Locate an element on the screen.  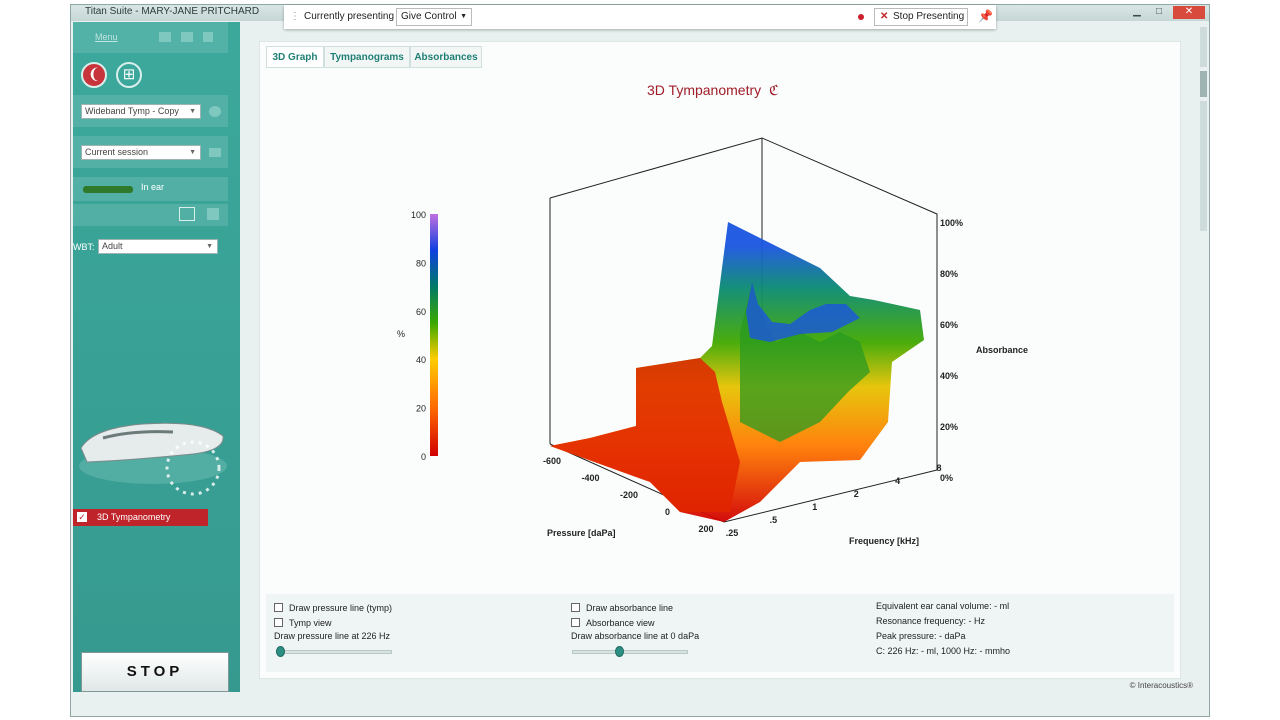
peak-pressure-result: Peak pressure: - daPa is located at coordinates (921, 636).